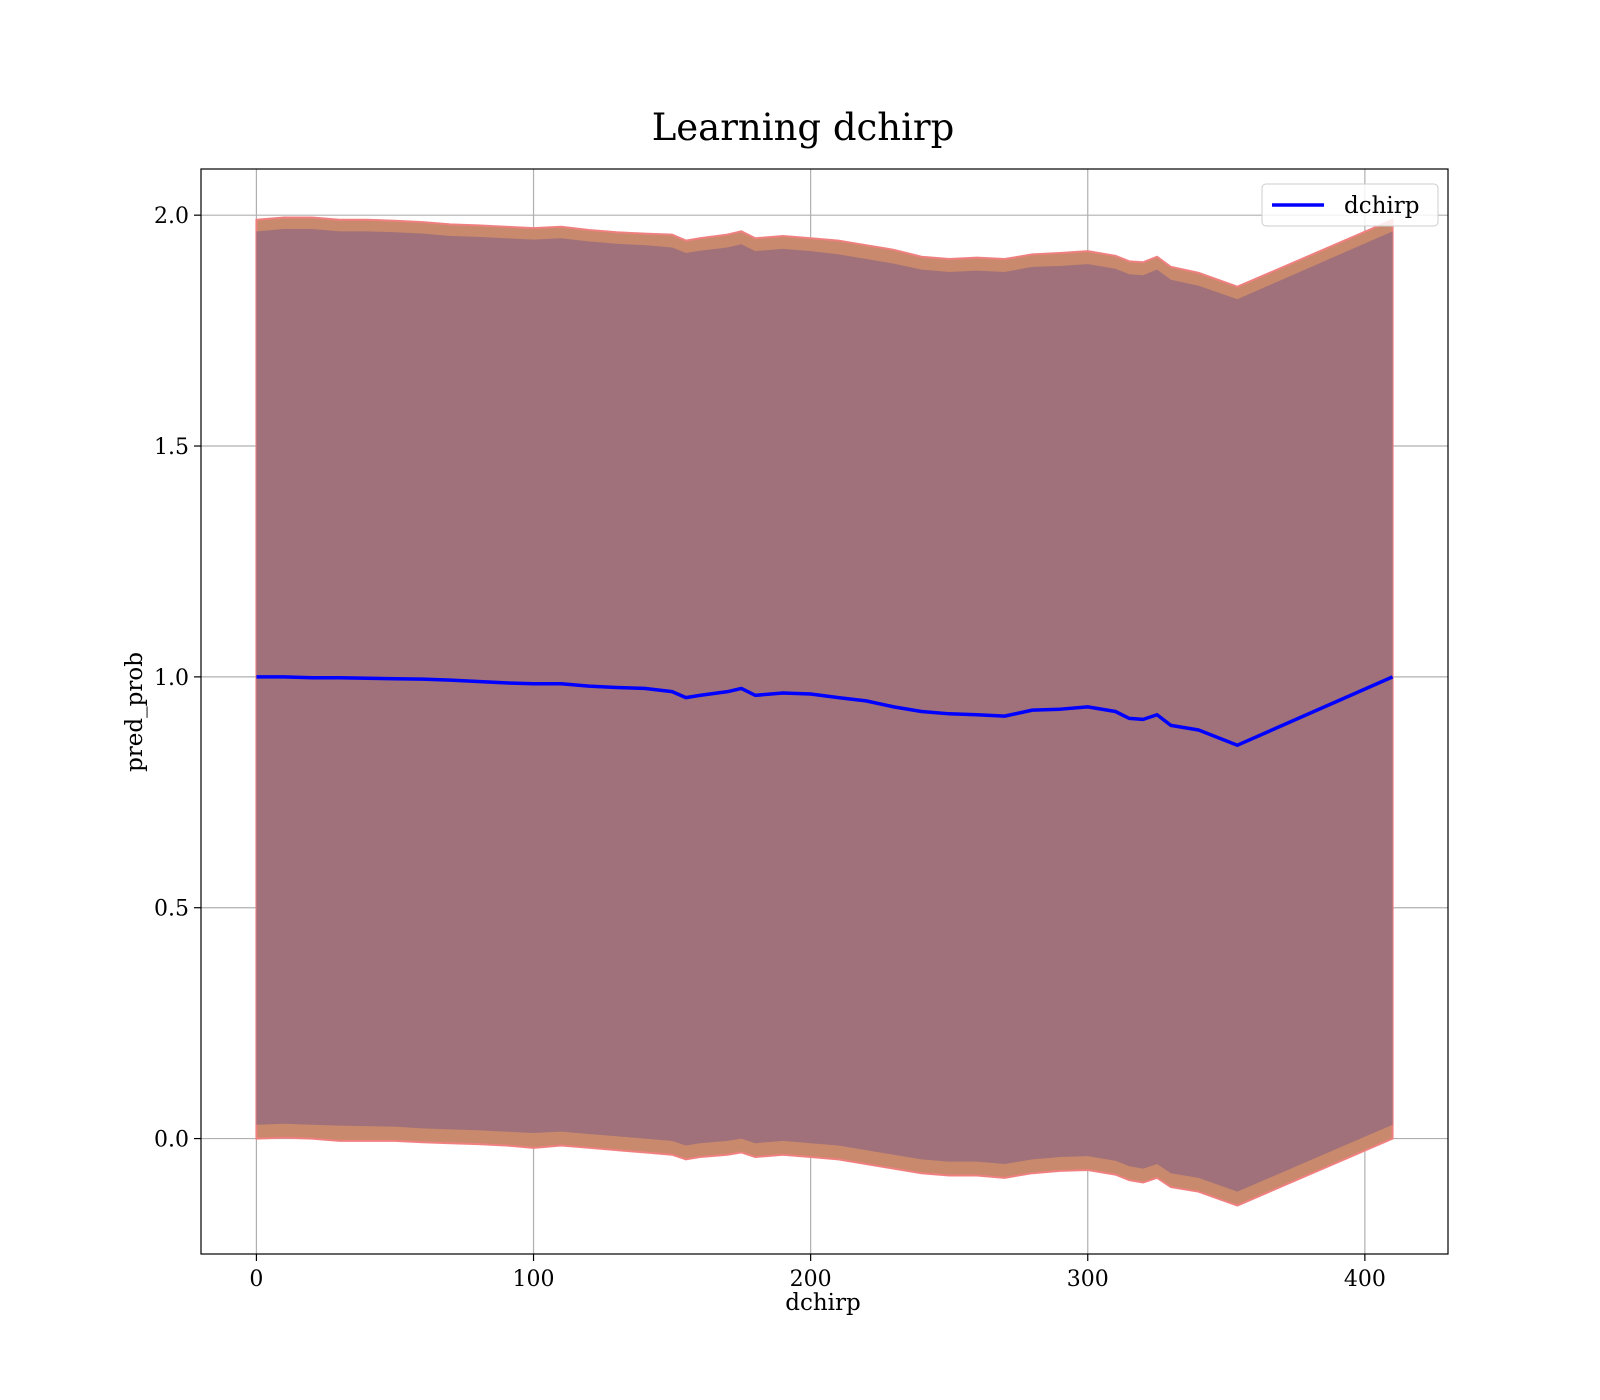 The image size is (1600, 1400). Describe the element at coordinates (823, 1303) in the screenshot. I see `x-axis-label: dchirp` at that location.